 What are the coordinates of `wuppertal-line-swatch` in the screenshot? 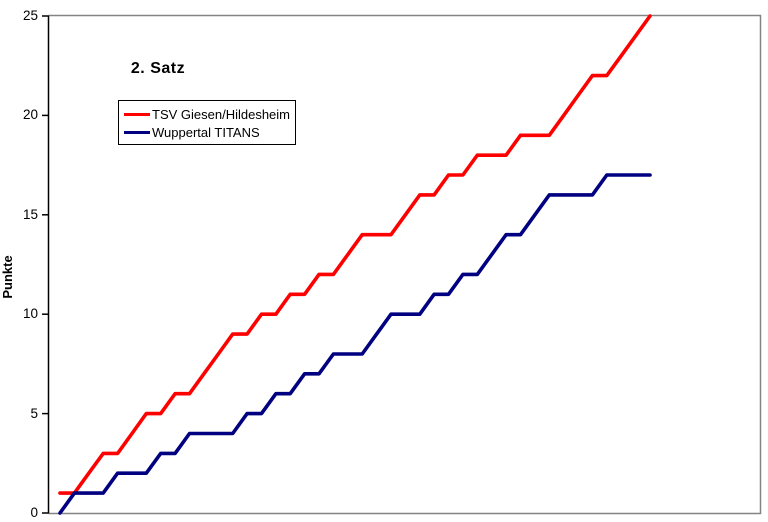 It's located at (137, 132).